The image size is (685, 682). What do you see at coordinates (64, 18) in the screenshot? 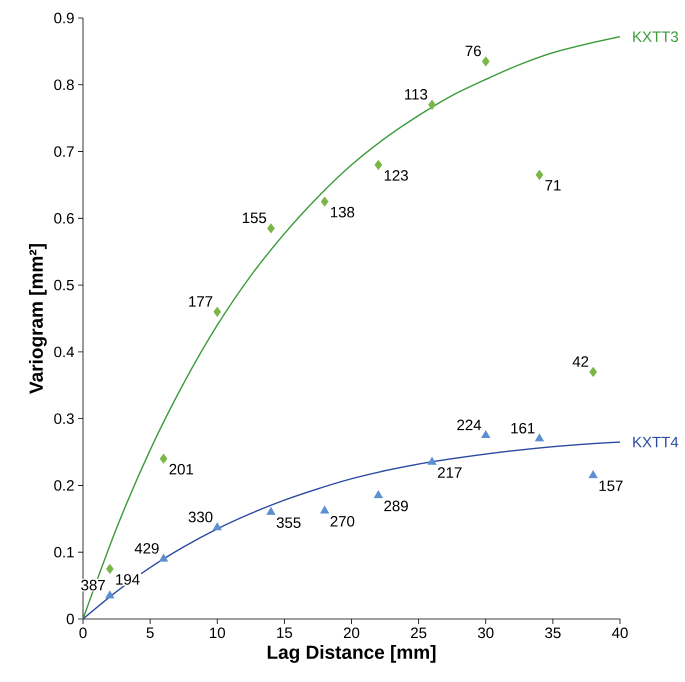
I see `y-tick-label: 0.9` at bounding box center [64, 18].